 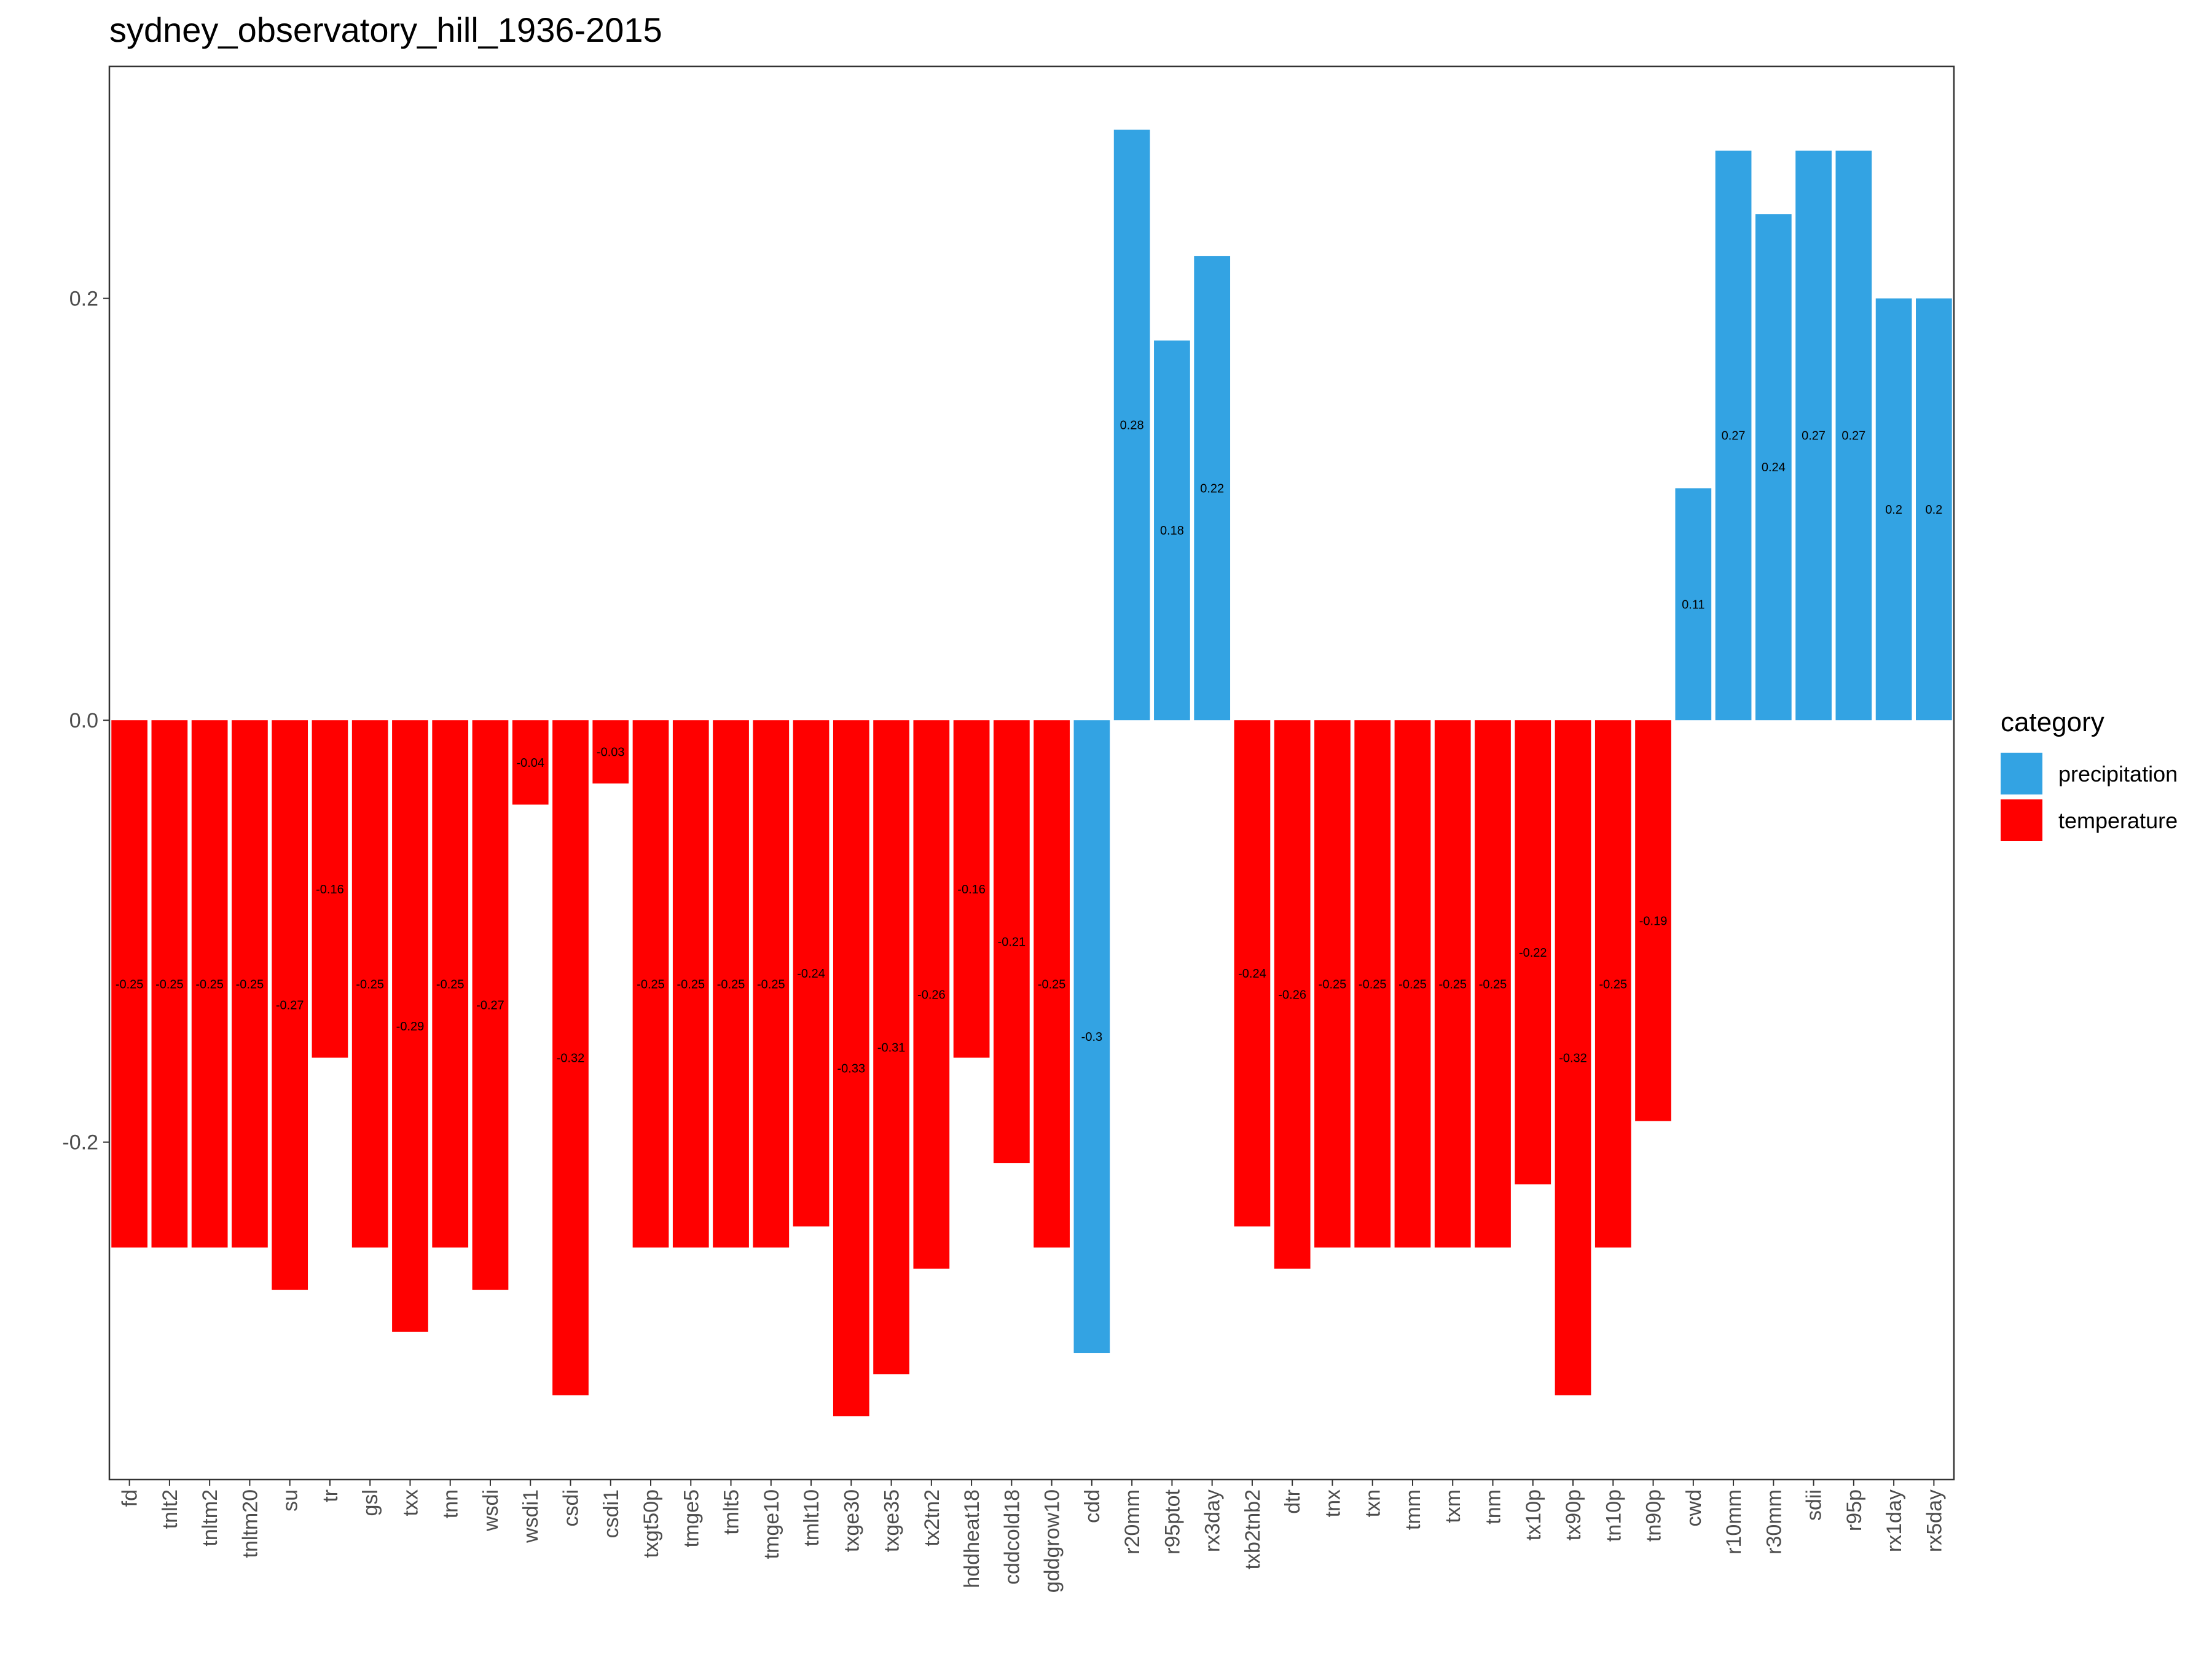 I want to click on bar-tnn, so click(x=450, y=984).